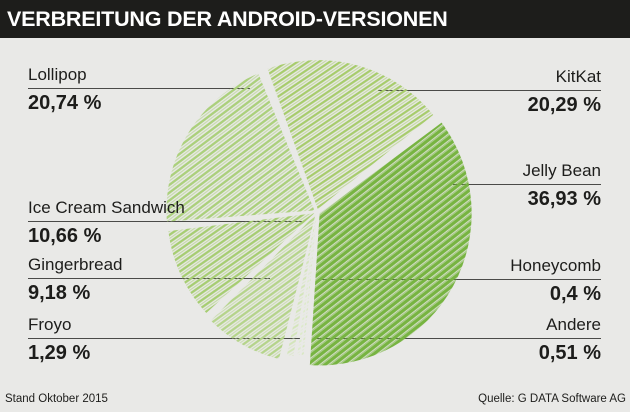 This screenshot has width=630, height=412. What do you see at coordinates (64, 89) in the screenshot?
I see `label-lollipop: Lollipop 20,74 %` at bounding box center [64, 89].